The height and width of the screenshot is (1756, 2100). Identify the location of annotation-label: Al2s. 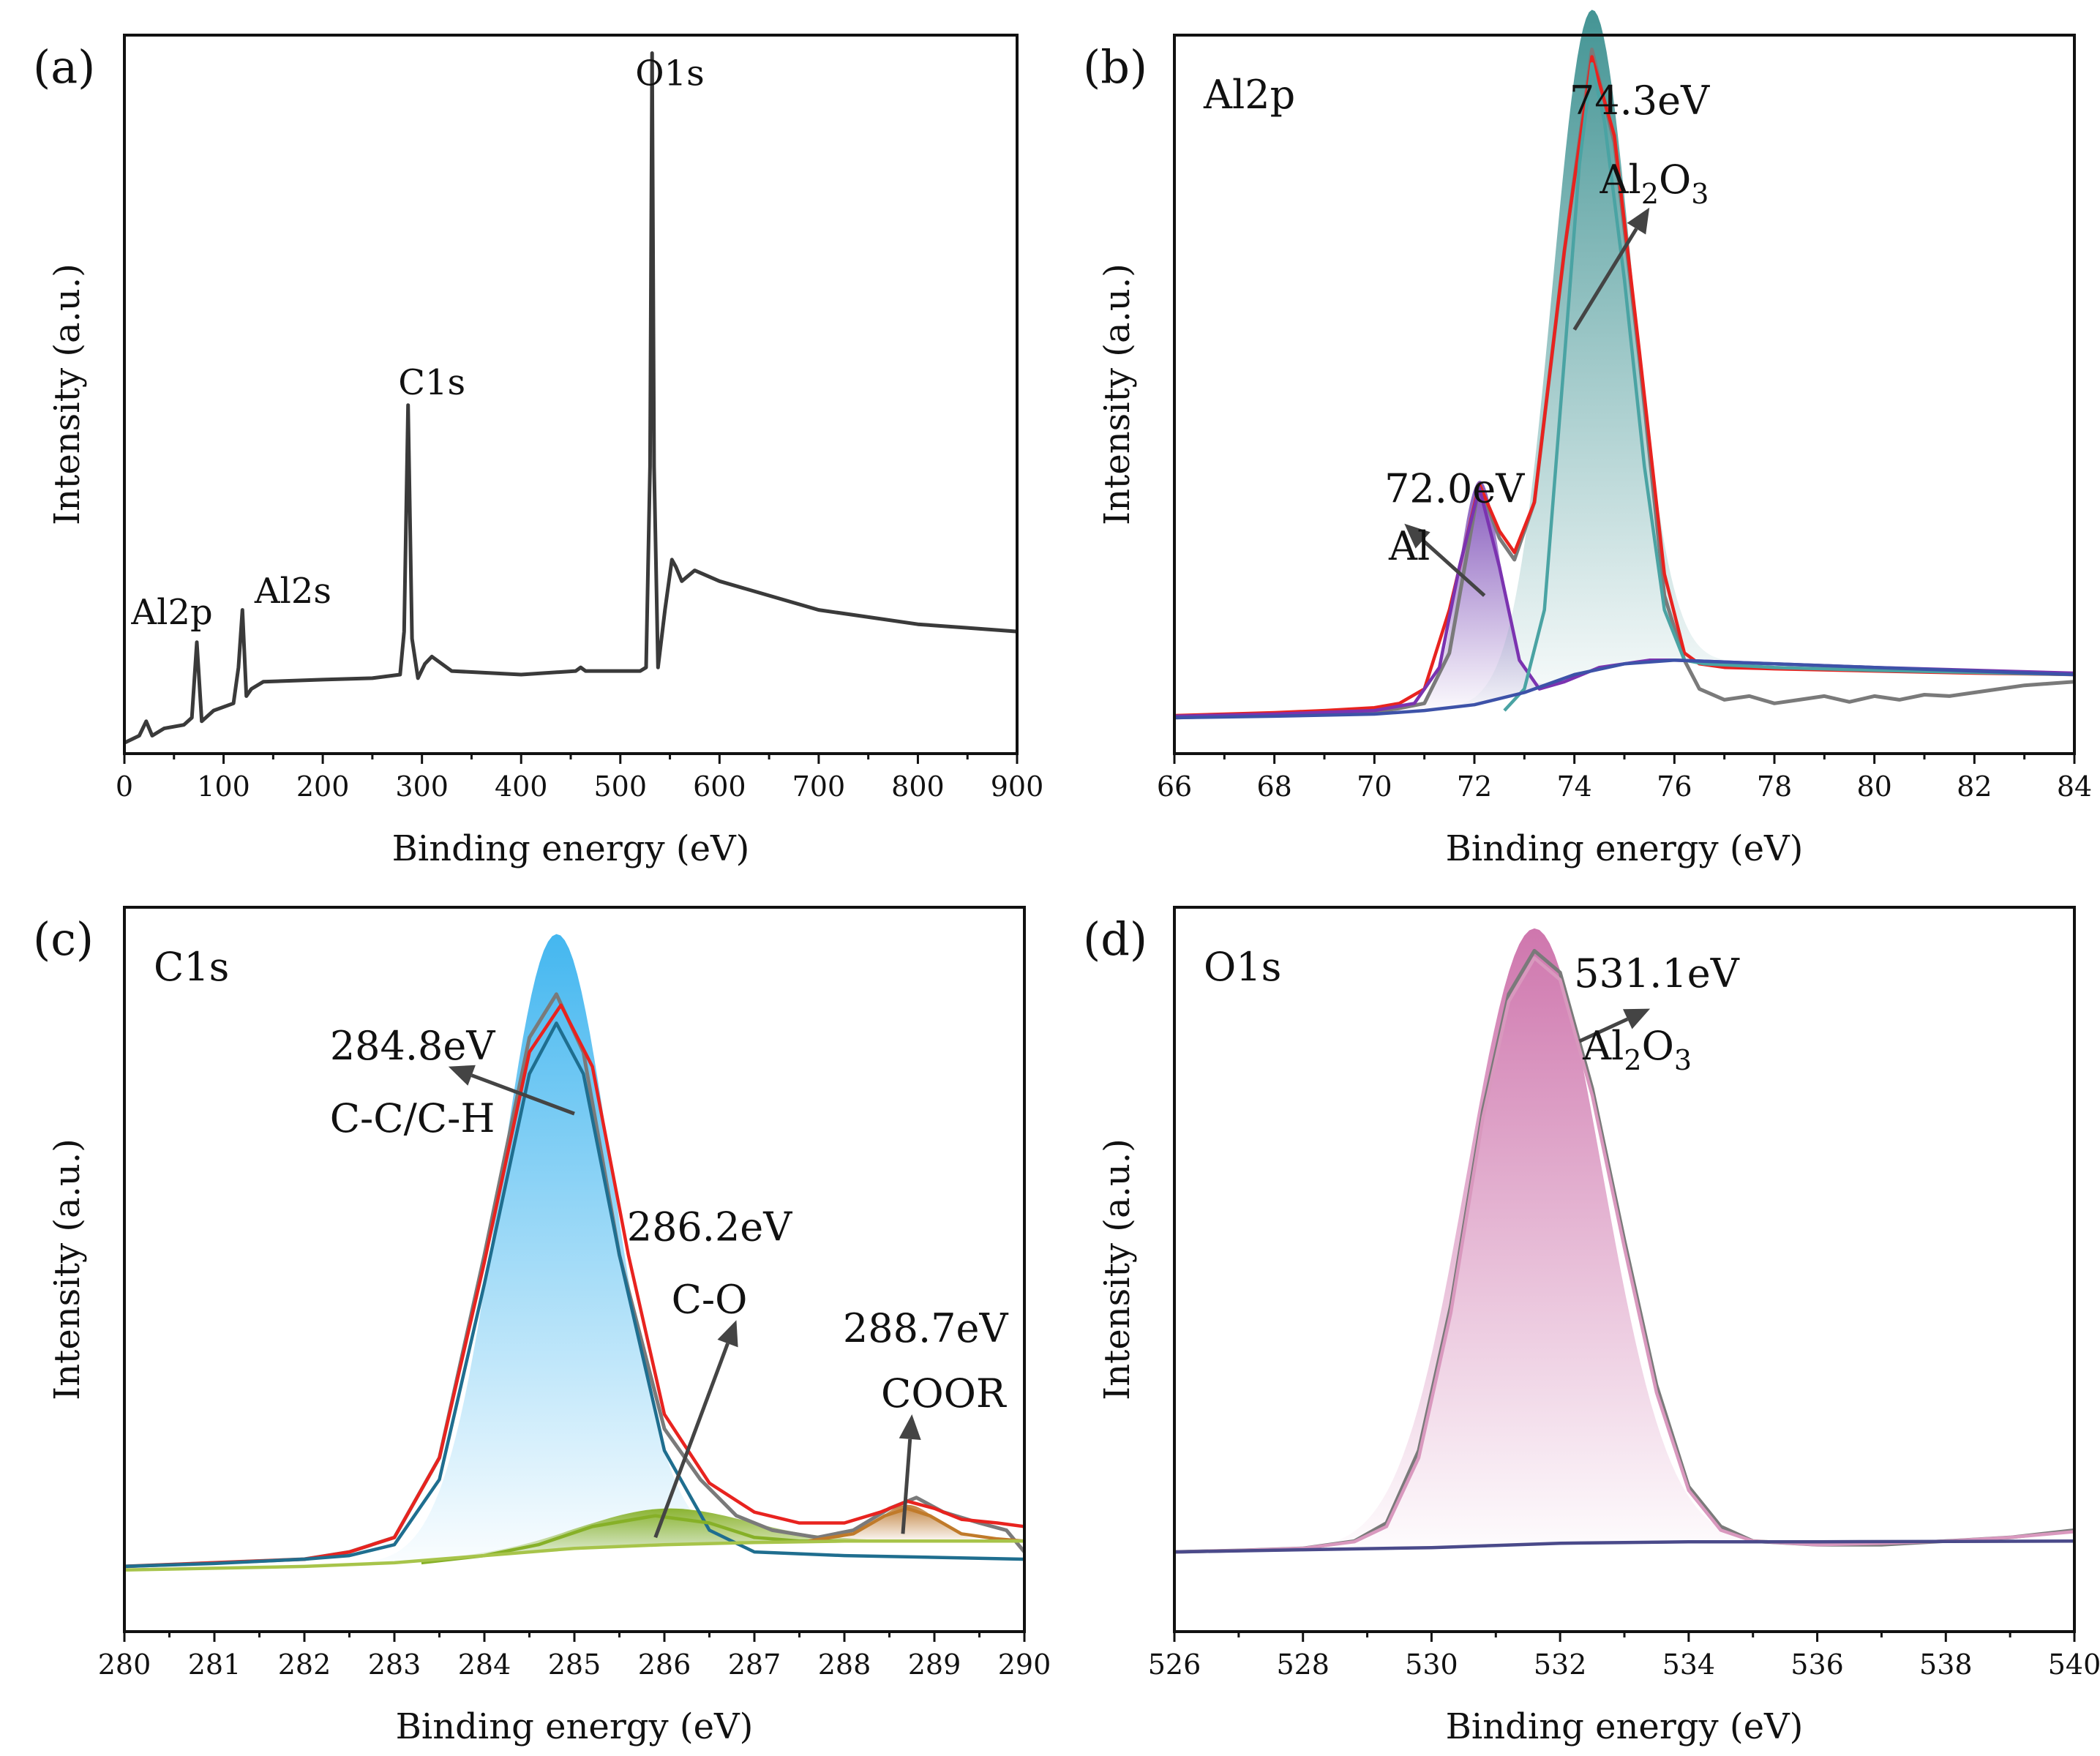
(292, 591).